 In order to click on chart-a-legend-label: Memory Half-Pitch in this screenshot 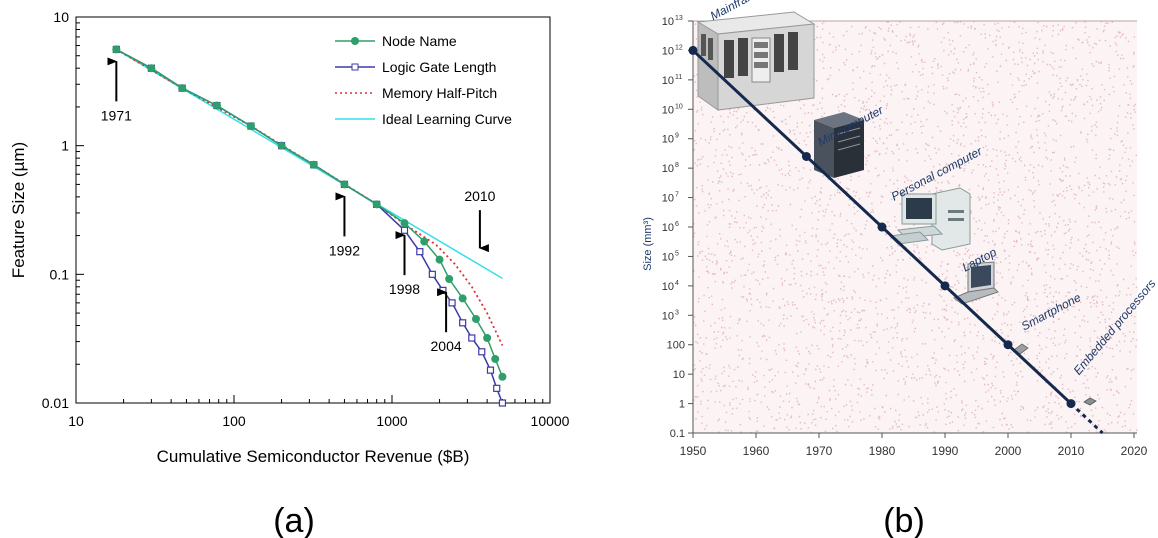, I will do `click(439, 93)`.